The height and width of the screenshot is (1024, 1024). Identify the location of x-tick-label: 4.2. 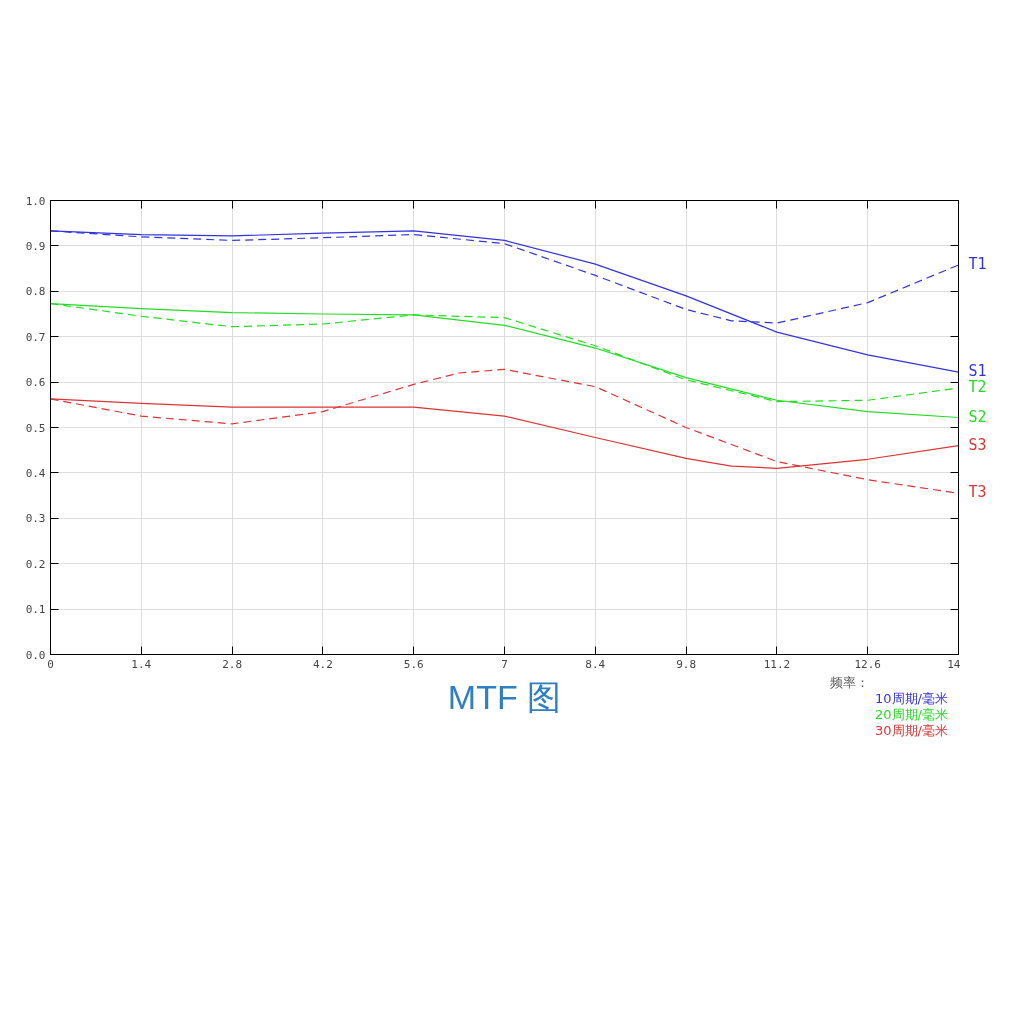
(322, 664).